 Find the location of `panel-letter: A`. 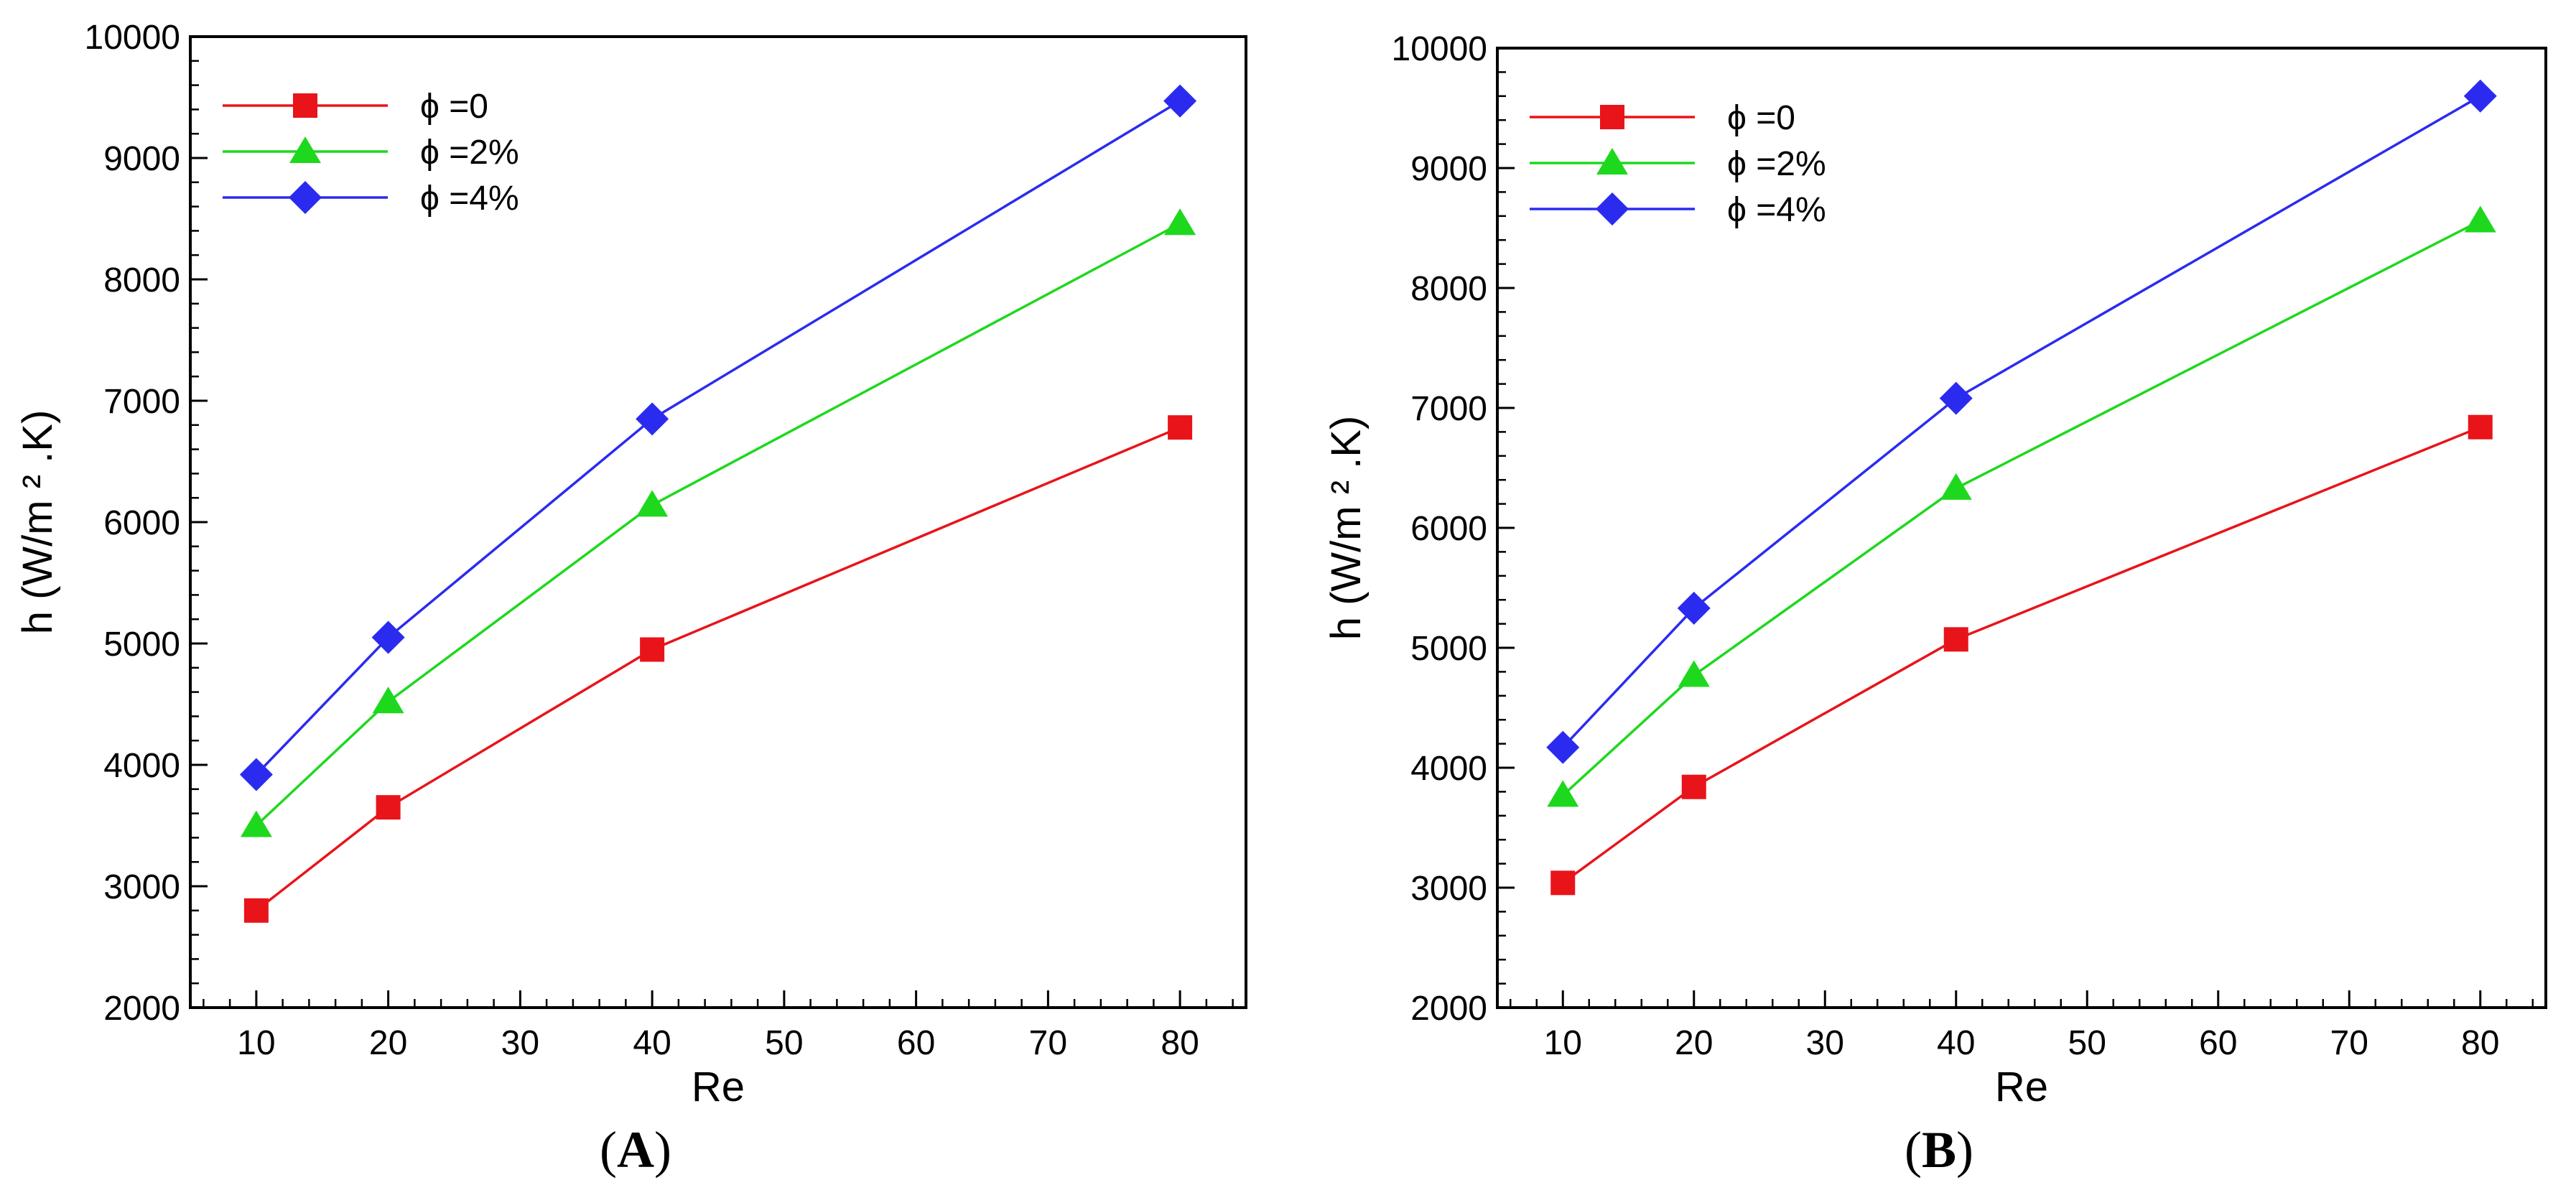

panel-letter: A is located at coordinates (635, 1150).